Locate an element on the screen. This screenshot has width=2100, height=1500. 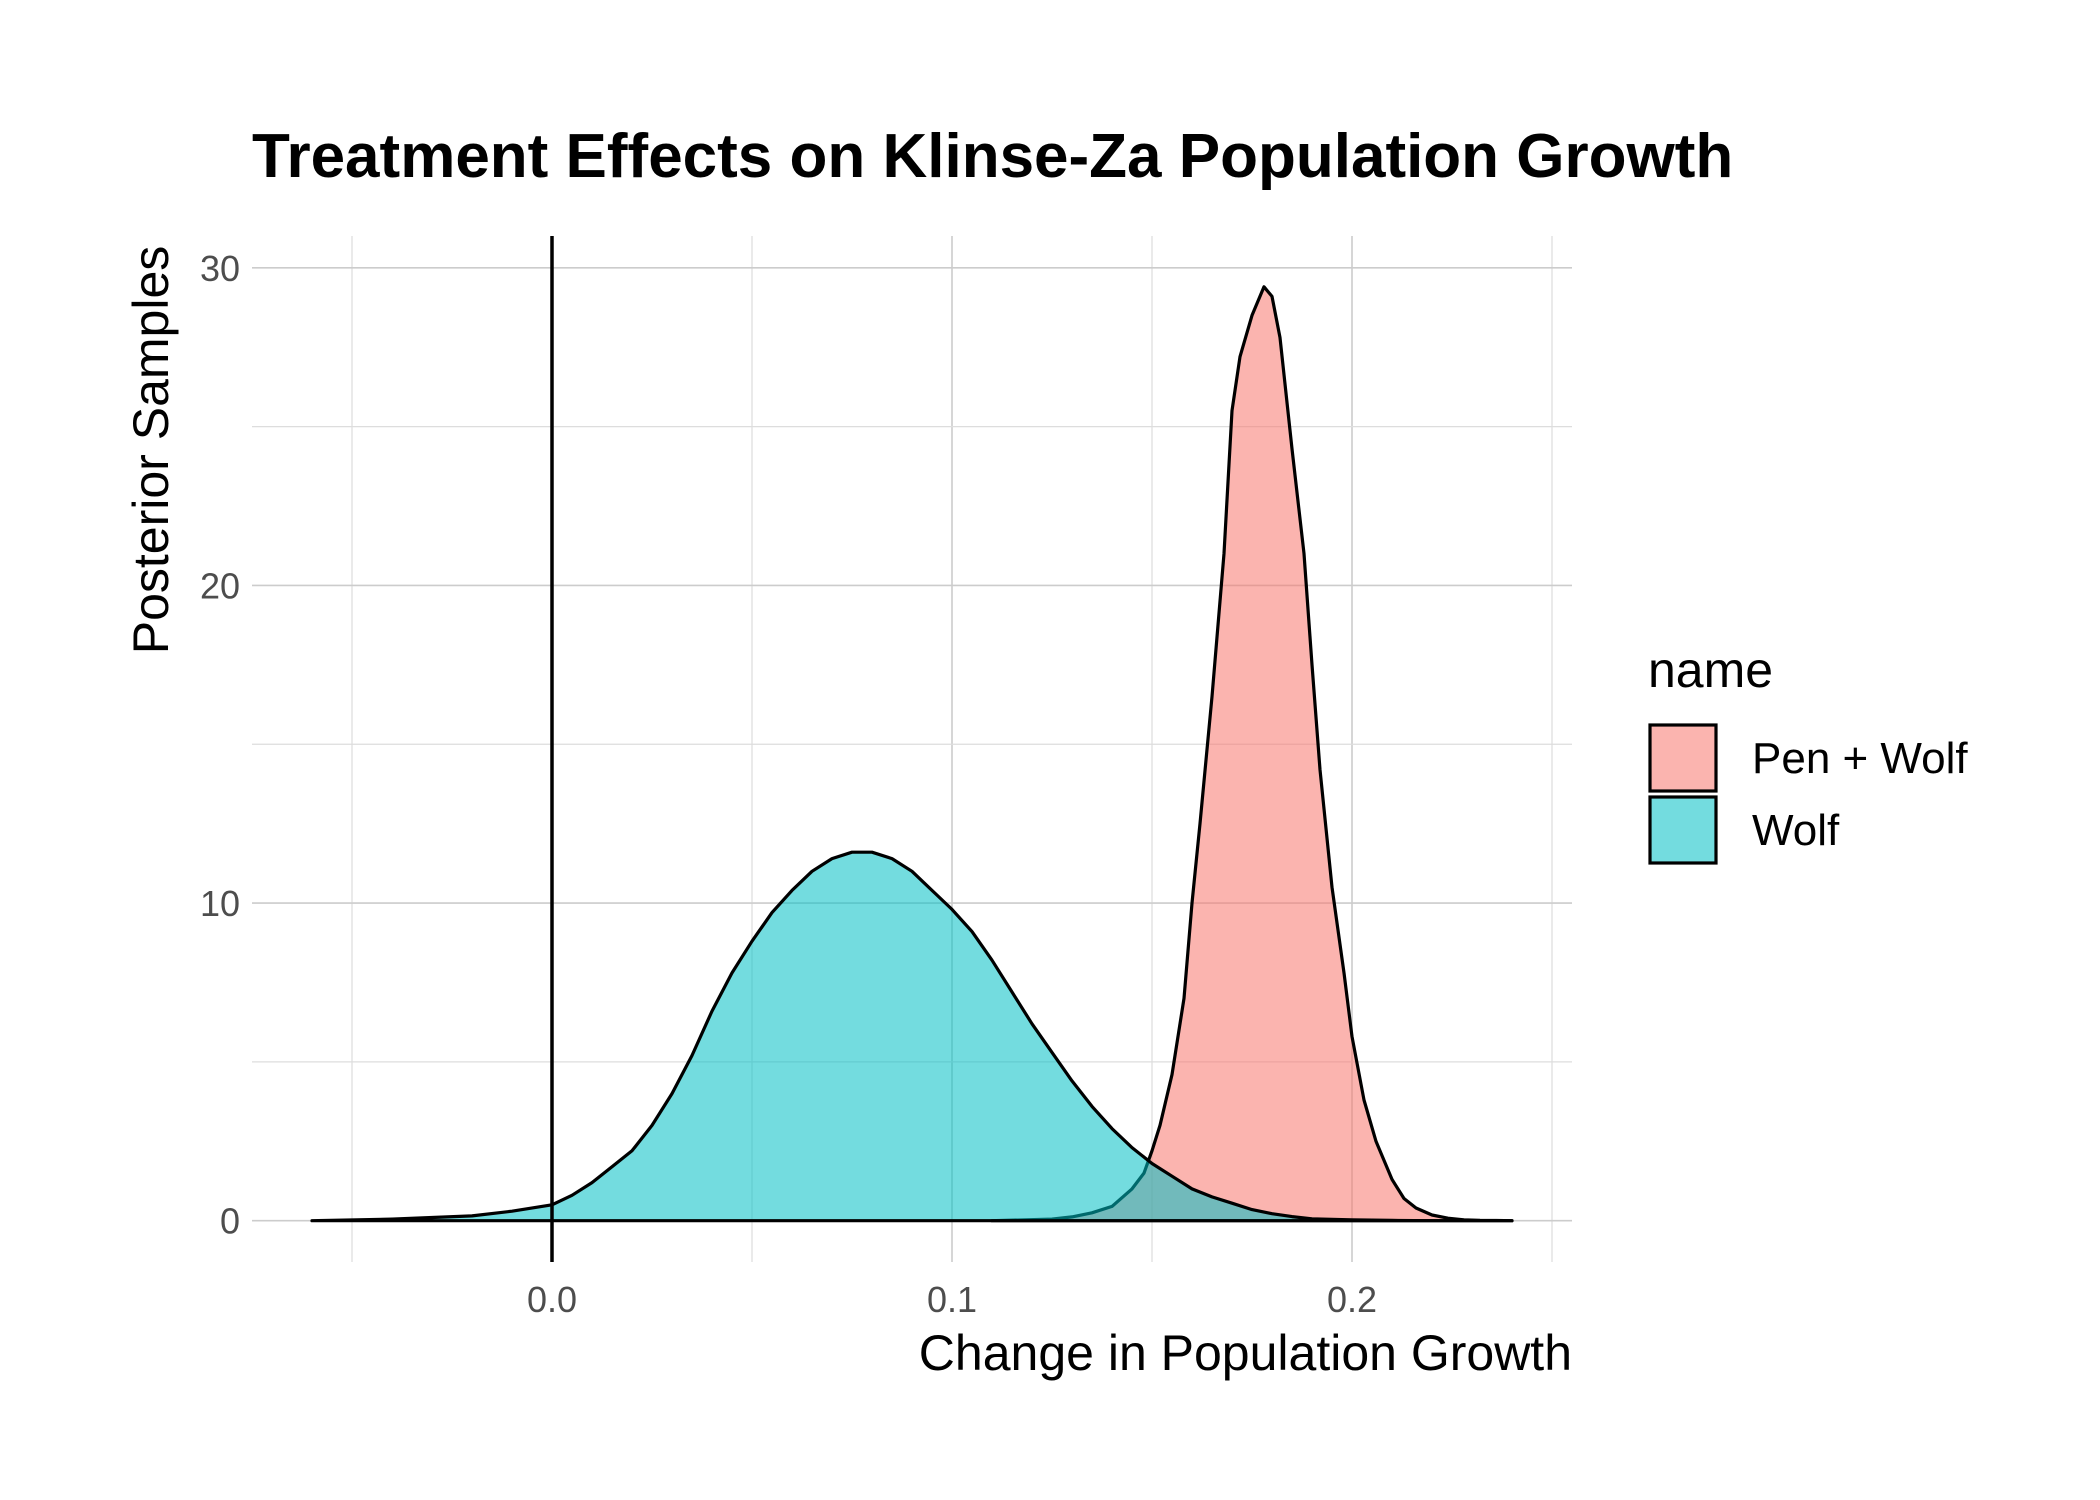
legend-label-wolf: Wolf is located at coordinates (1796, 830).